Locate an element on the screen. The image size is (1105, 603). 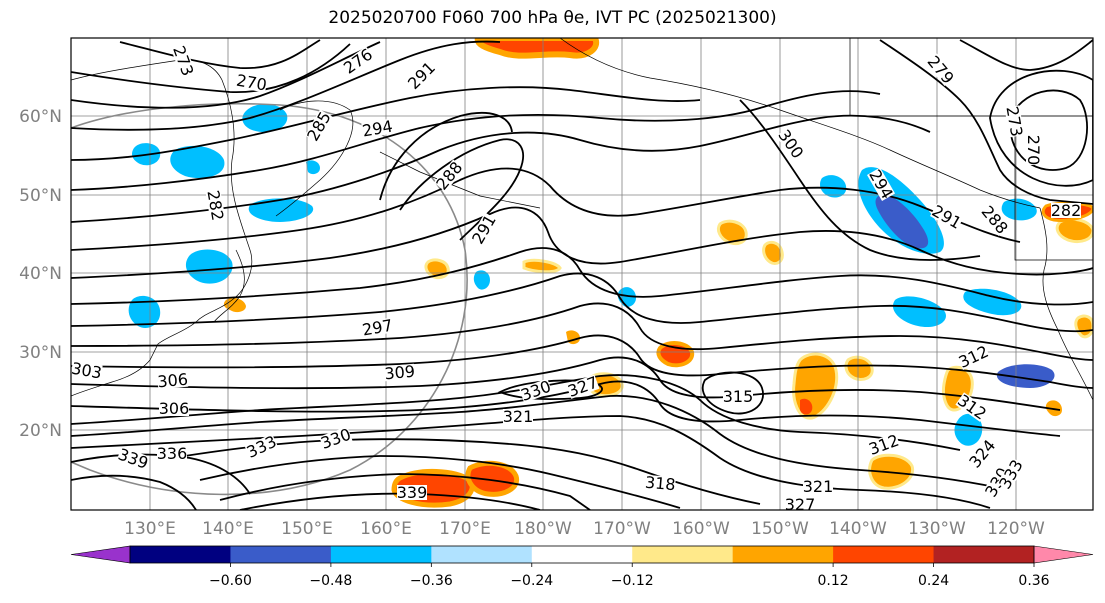
contour-label-group: 318 is located at coordinates (660, 484).